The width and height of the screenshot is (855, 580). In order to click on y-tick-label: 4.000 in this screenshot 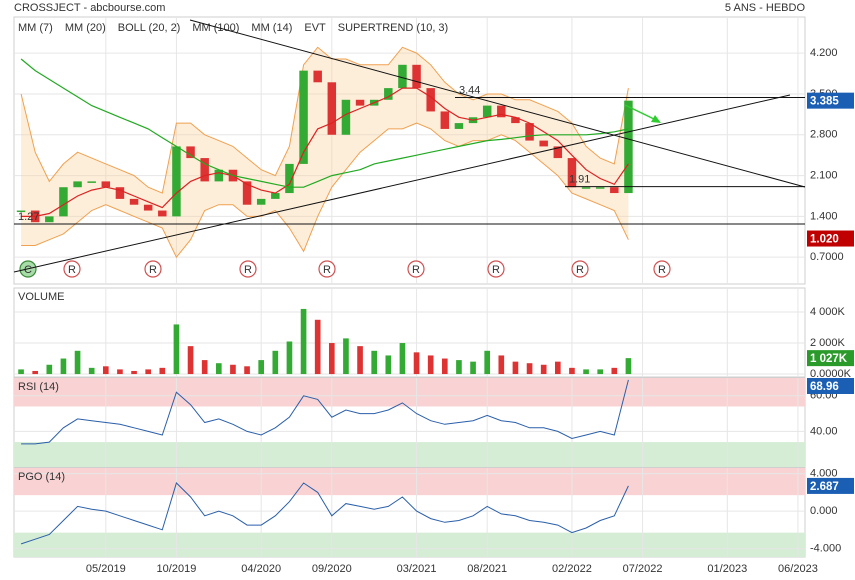, I will do `click(824, 474)`.